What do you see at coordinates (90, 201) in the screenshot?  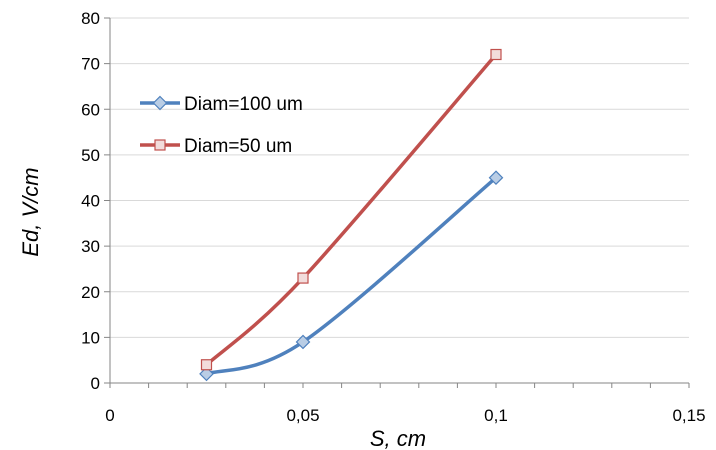 I see `y-tick-label: 40` at bounding box center [90, 201].